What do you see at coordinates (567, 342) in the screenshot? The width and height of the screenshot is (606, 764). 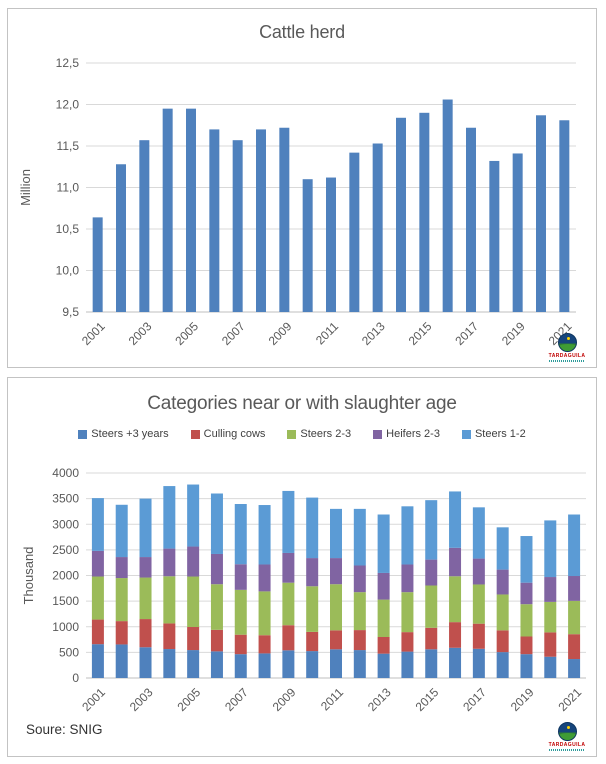 I see `globe-icon` at bounding box center [567, 342].